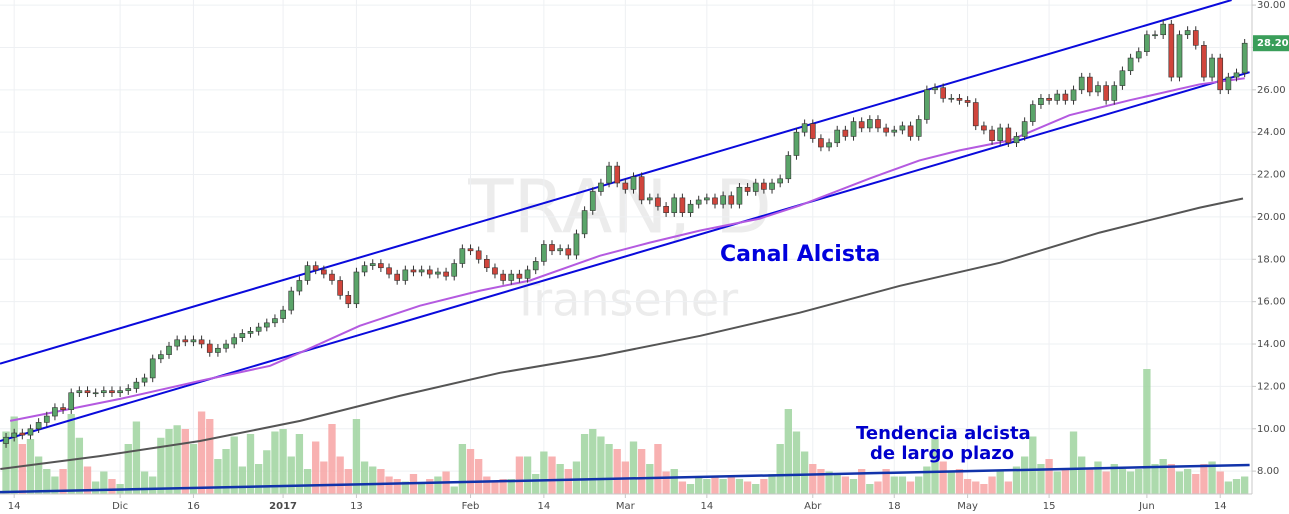 The image size is (1289, 514). What do you see at coordinates (283, 506) in the screenshot?
I see `x-tick-label: 2017` at bounding box center [283, 506].